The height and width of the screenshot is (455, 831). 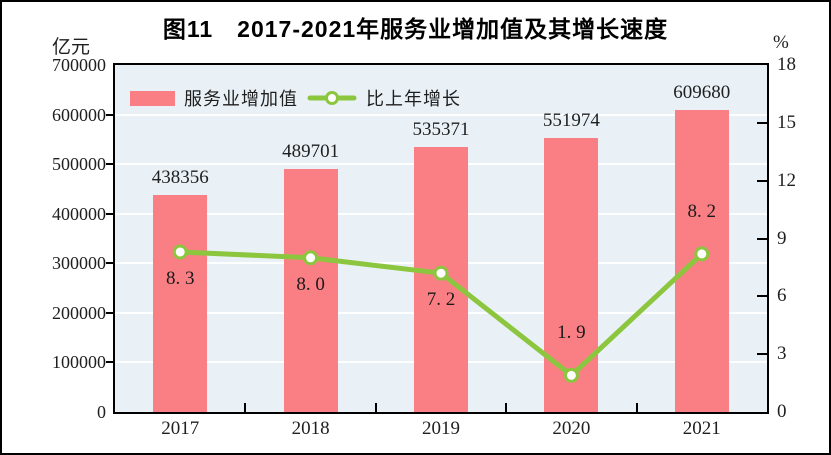 I want to click on right-axis-tick-label: 3, so click(x=782, y=354).